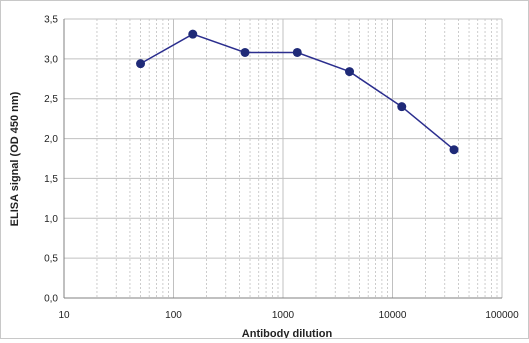  What do you see at coordinates (502, 315) in the screenshot?
I see `x-tick-label: 100000` at bounding box center [502, 315].